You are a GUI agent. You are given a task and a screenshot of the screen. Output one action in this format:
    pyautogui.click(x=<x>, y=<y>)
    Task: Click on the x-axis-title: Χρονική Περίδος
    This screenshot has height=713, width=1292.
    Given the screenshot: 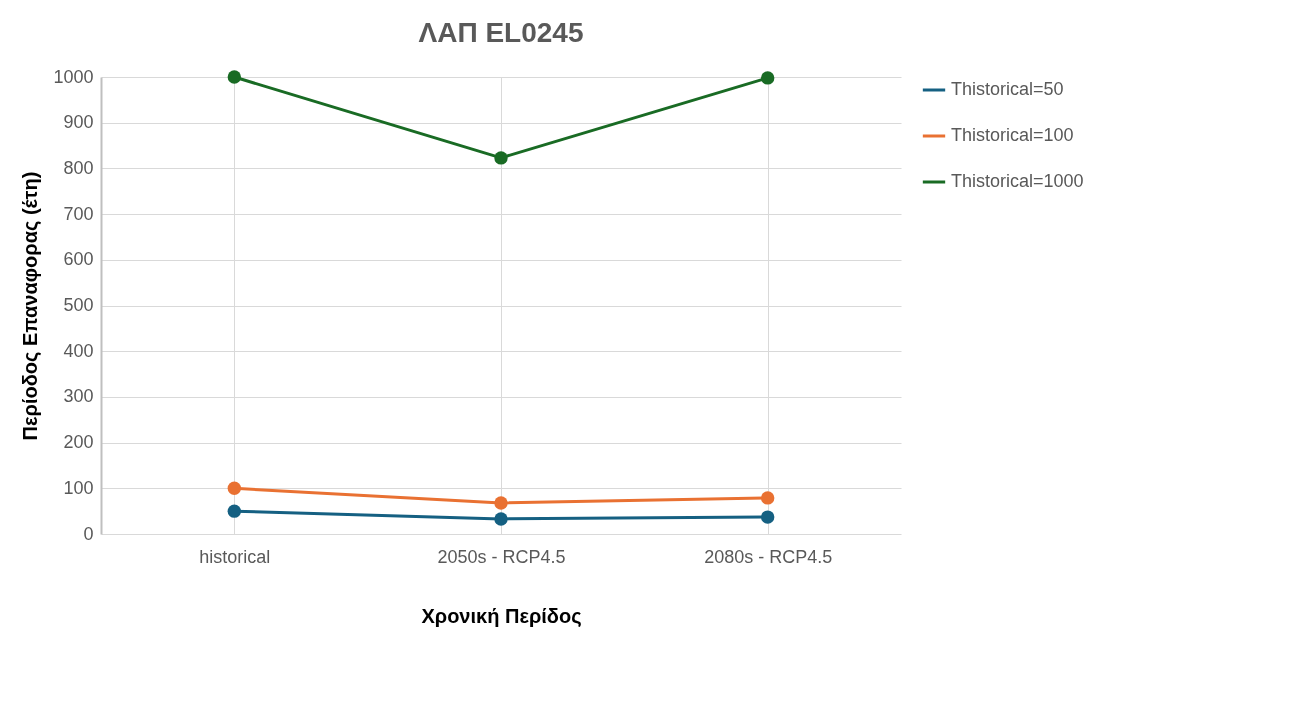 What is the action you would take?
    pyautogui.click(x=501, y=615)
    